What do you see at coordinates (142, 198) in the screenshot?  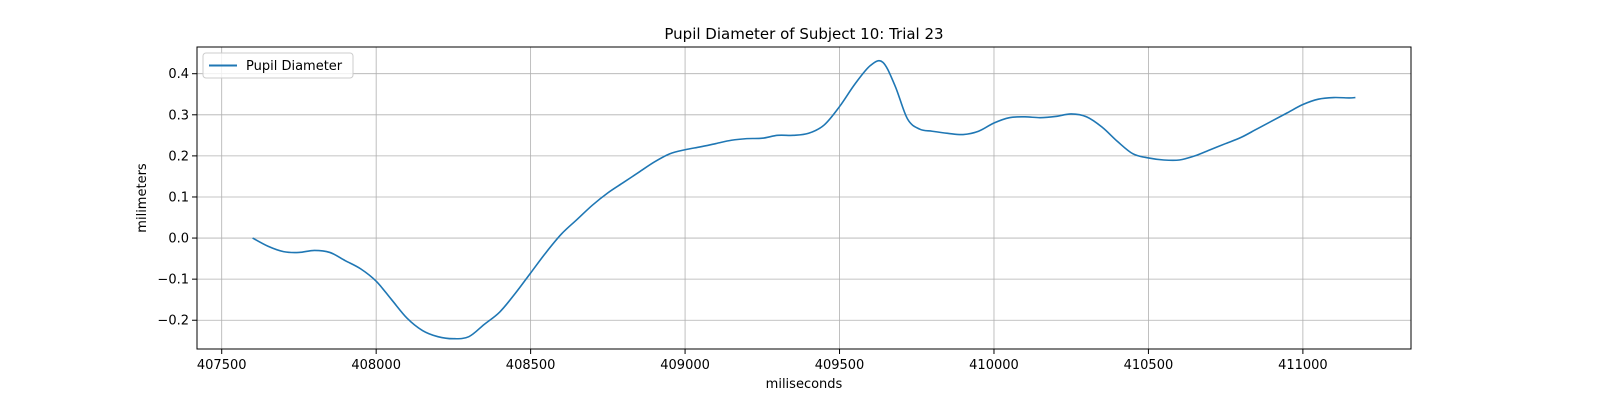 I see `y-axis-label: milimeters` at bounding box center [142, 198].